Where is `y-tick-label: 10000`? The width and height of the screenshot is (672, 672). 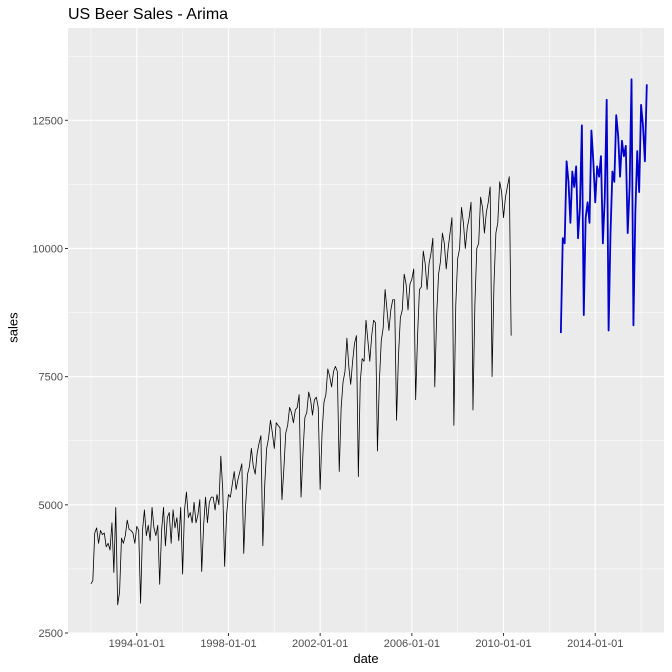 y-tick-label: 10000 is located at coordinates (47, 249).